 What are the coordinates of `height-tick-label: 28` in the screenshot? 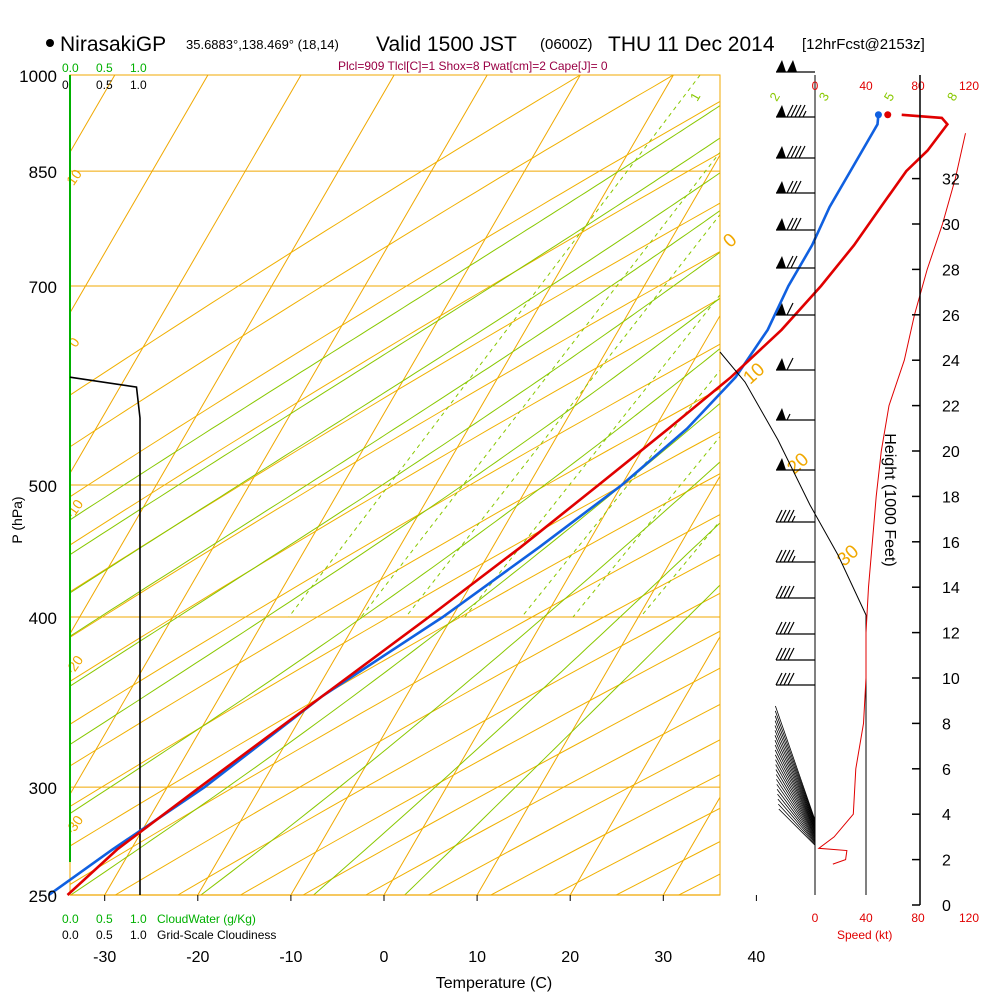 It's located at (951, 270).